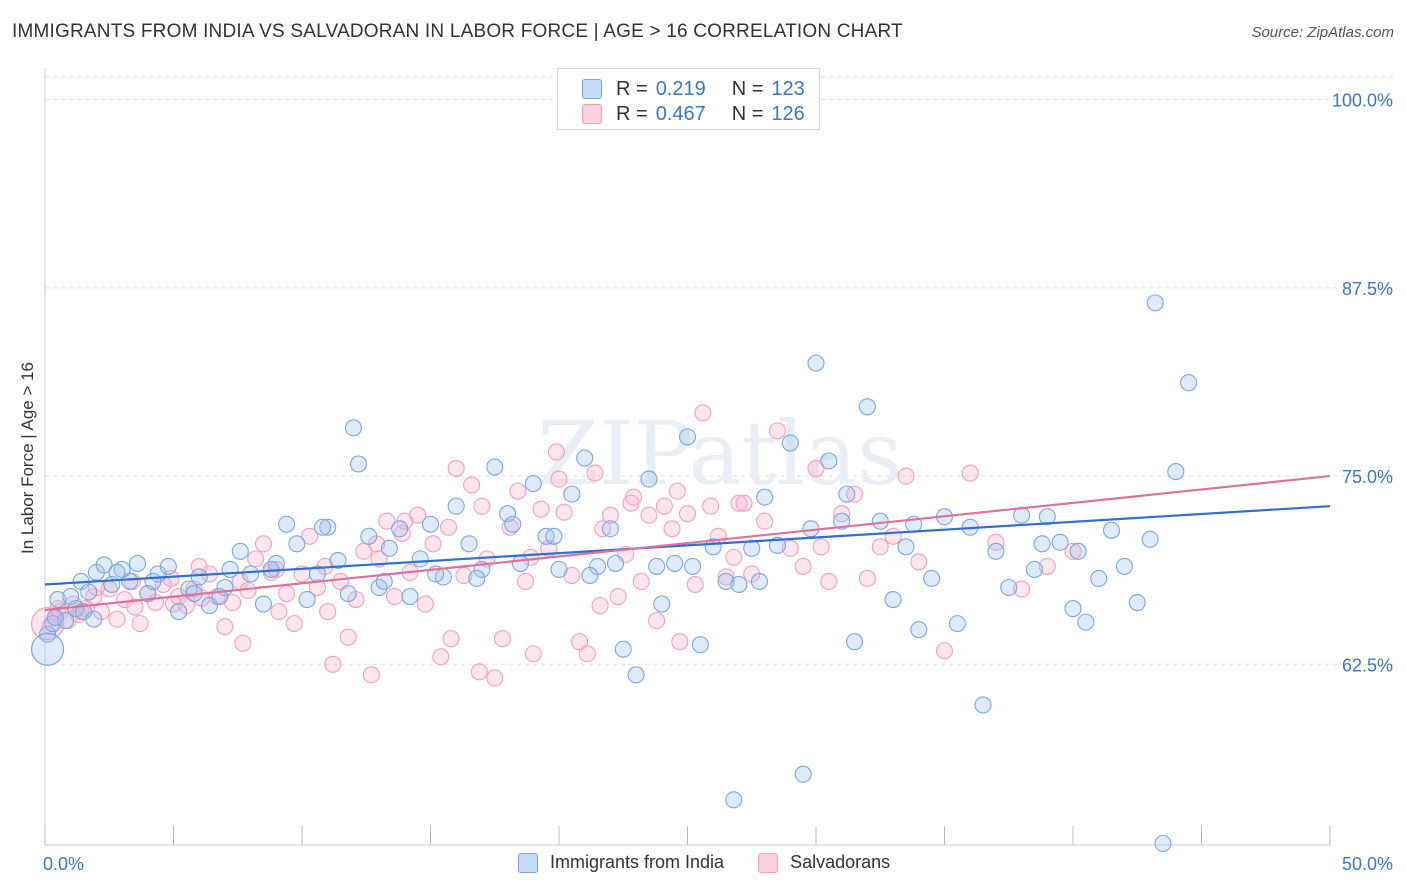 The height and width of the screenshot is (892, 1406). What do you see at coordinates (63, 864) in the screenshot?
I see `x-tick-label-min: 0.0%` at bounding box center [63, 864].